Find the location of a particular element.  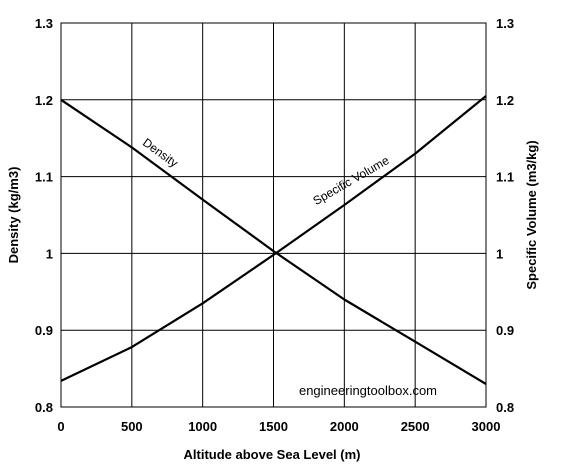

x-tick-label: 1500 is located at coordinates (273, 426).